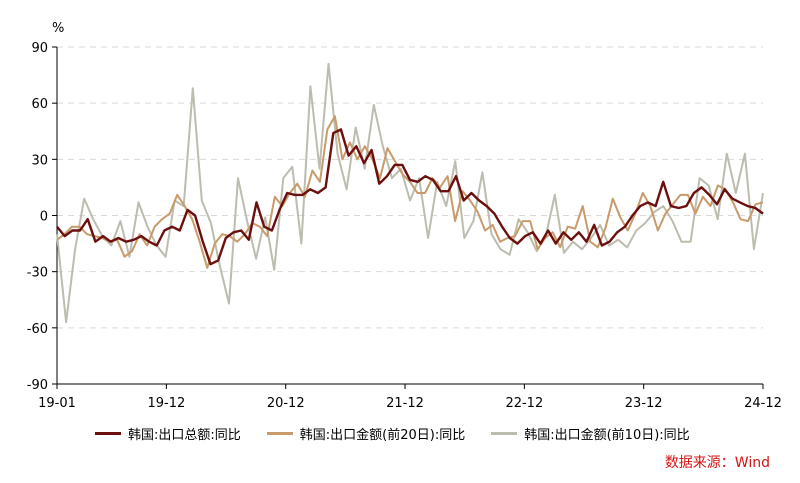 This screenshot has height=483, width=800. I want to click on legend-label: 韩国:出口金额(前10日):同比, so click(607, 435).